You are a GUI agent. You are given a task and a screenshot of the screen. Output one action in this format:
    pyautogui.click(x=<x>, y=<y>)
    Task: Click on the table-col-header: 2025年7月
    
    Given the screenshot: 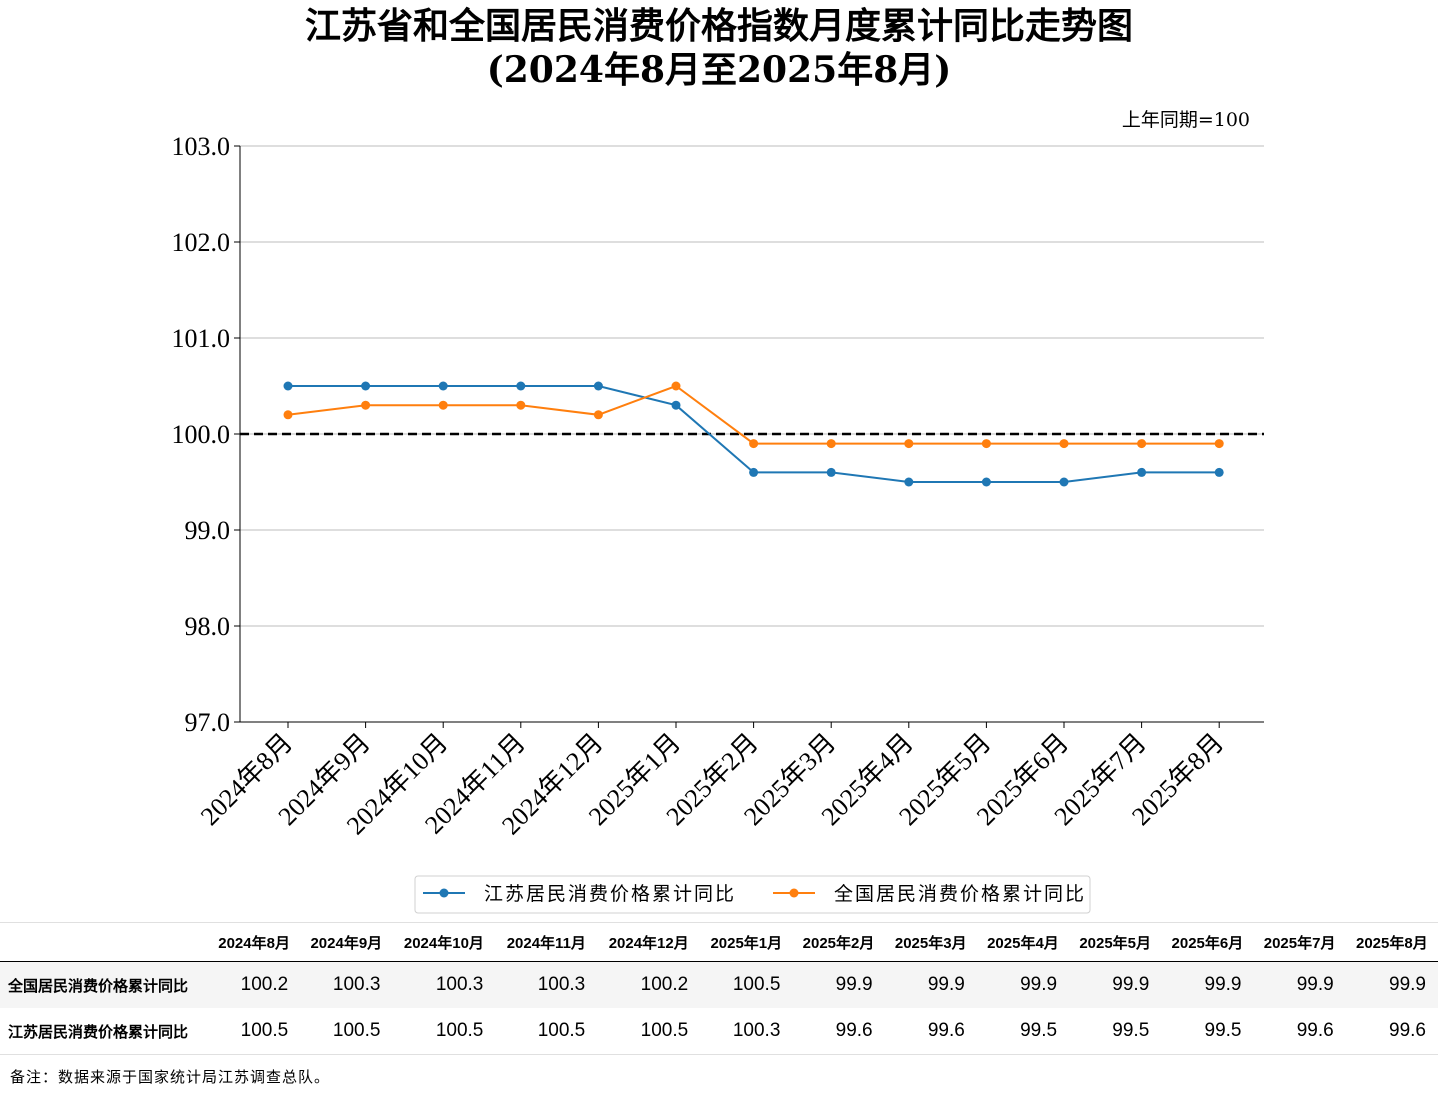 What is the action you would take?
    pyautogui.click(x=1299, y=942)
    